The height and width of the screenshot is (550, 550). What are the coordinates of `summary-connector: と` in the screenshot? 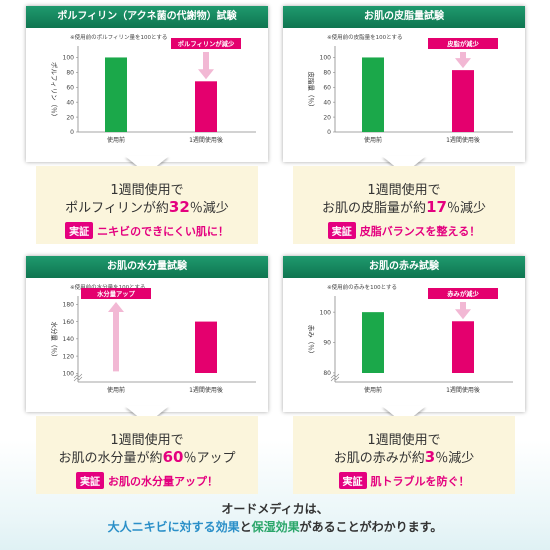 It's located at (245, 527).